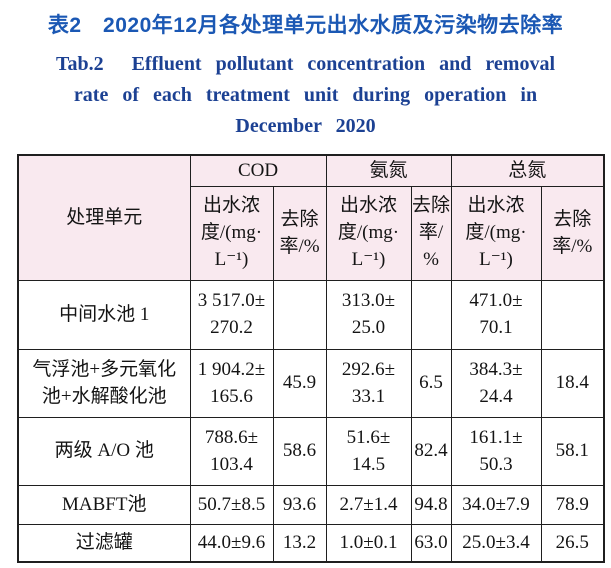 Image resolution: width=611 pixels, height=568 pixels. I want to click on value-cell: 18.4, so click(572, 383).